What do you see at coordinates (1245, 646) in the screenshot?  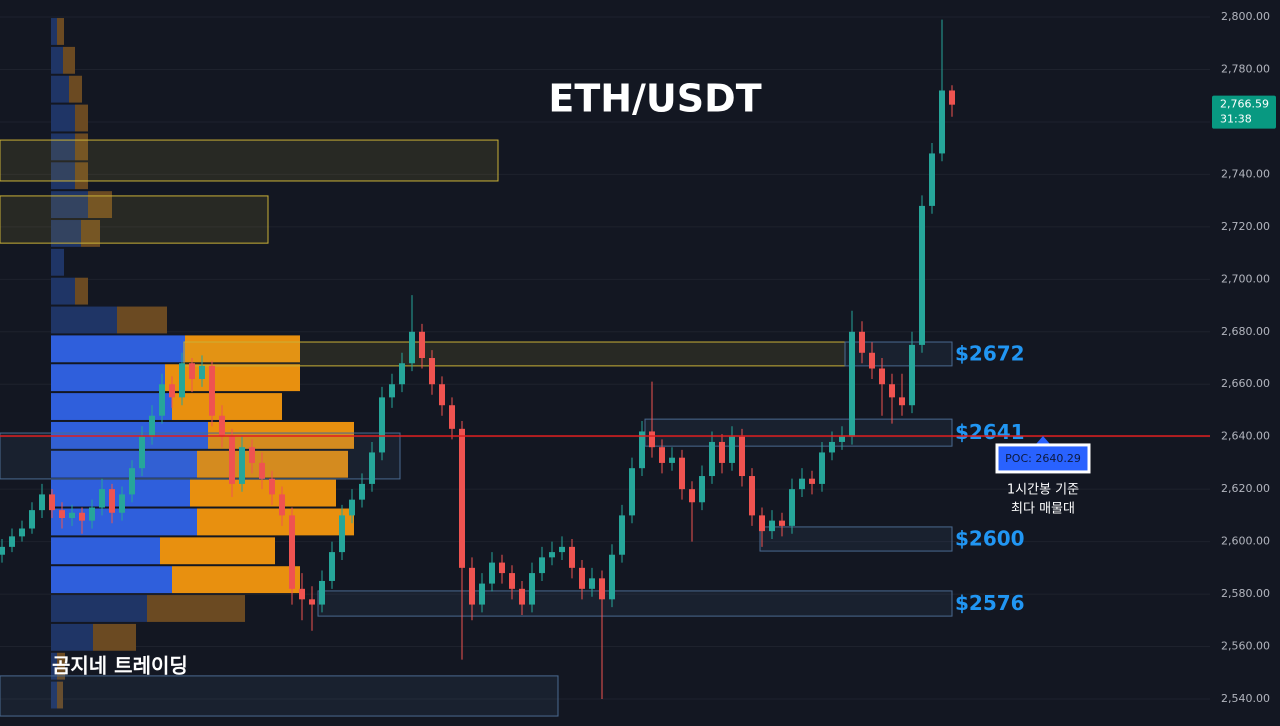 I see `y-tick-label: 2,560.00` at bounding box center [1245, 646].